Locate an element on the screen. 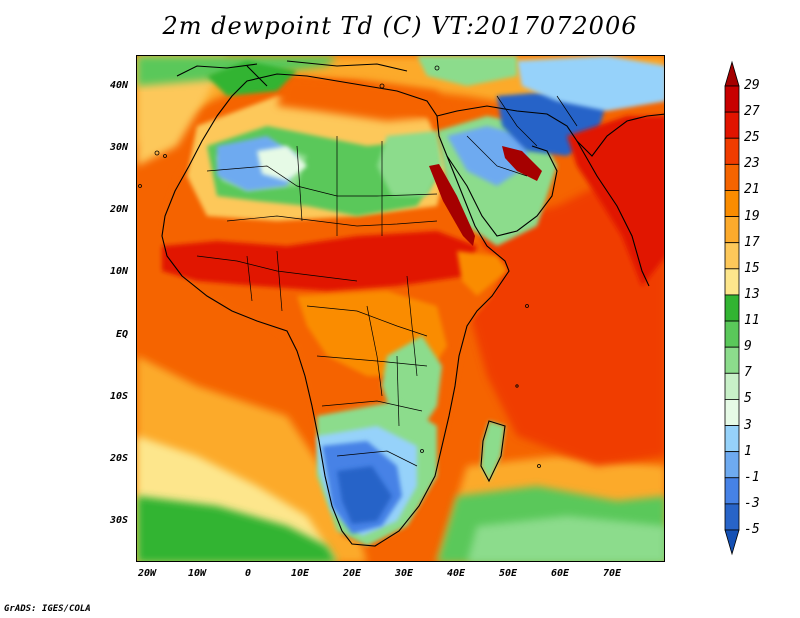  colorbar-label: 5 is located at coordinates (748, 399).